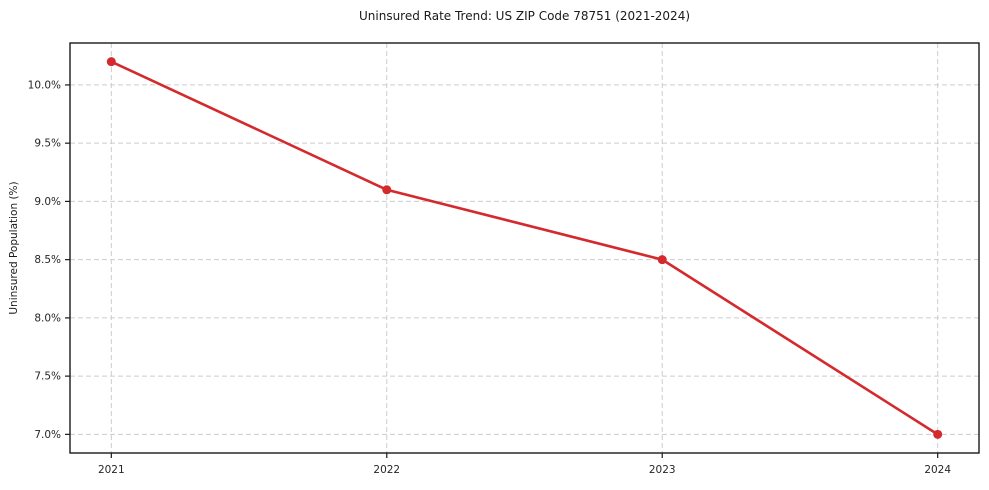 This screenshot has height=490, width=989. Describe the element at coordinates (662, 470) in the screenshot. I see `x-tick-label: 2023` at that location.